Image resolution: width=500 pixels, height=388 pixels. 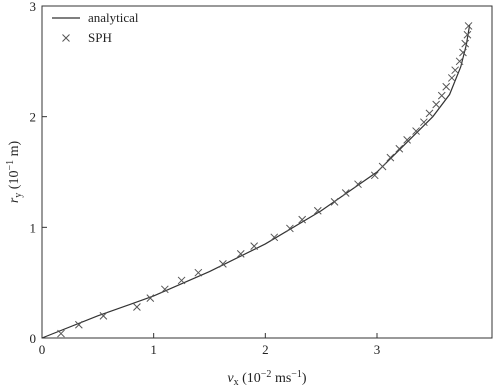 I want to click on legend-label: analytical, so click(x=113, y=17).